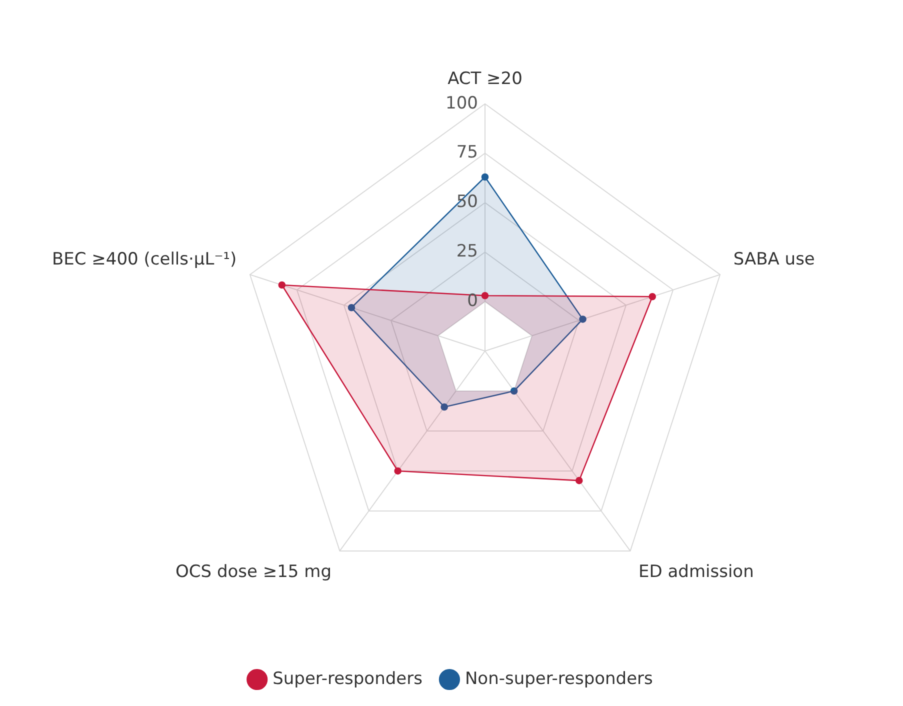 This screenshot has height=706, width=903. I want to click on y-tick-label: 50, so click(467, 202).